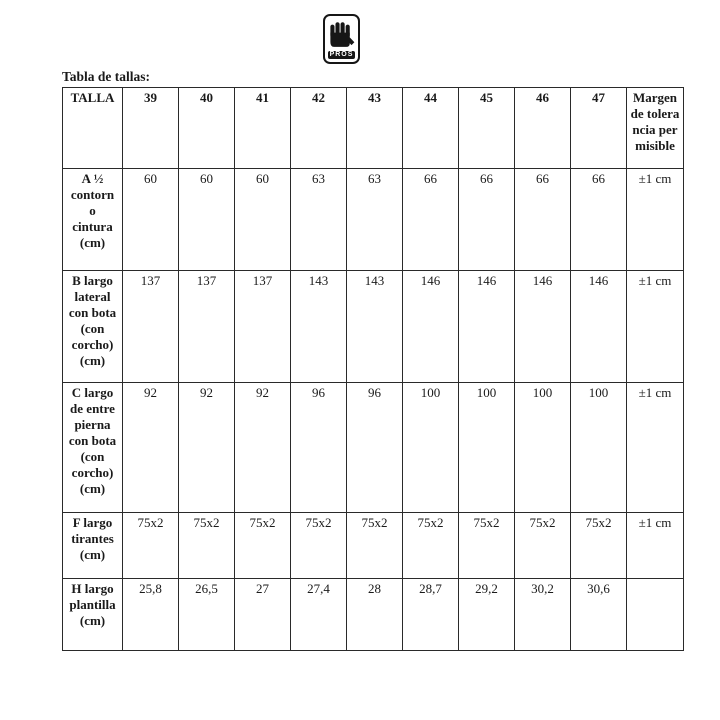 This screenshot has width=720, height=720. Describe the element at coordinates (206, 128) in the screenshot. I see `size-header-40: 40` at that location.